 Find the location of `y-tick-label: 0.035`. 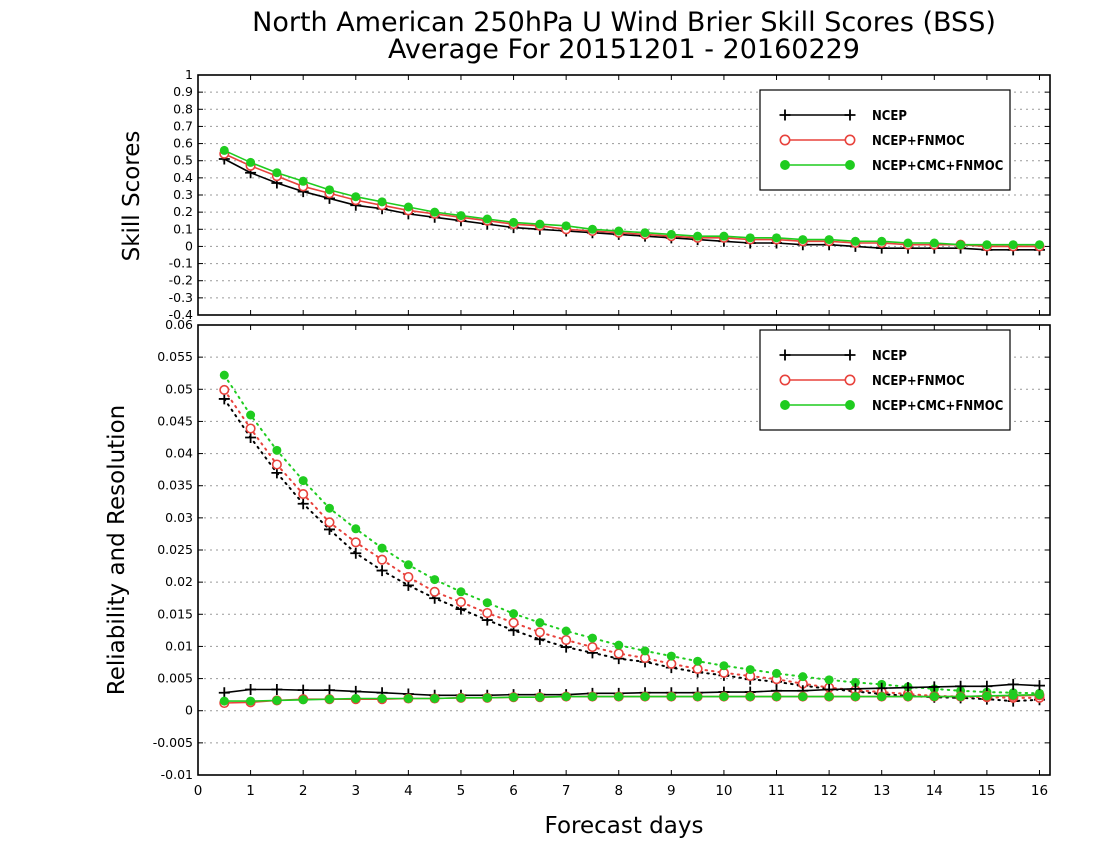

y-tick-label: 0.035 is located at coordinates (175, 485).